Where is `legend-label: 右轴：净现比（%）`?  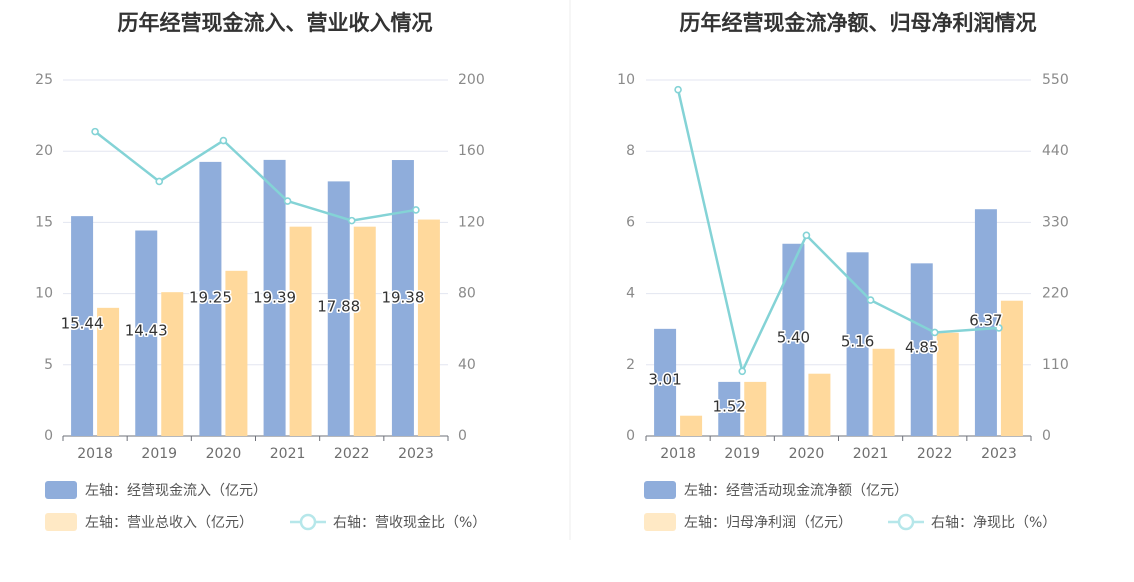
legend-label: 右轴：净现比（%） is located at coordinates (993, 523).